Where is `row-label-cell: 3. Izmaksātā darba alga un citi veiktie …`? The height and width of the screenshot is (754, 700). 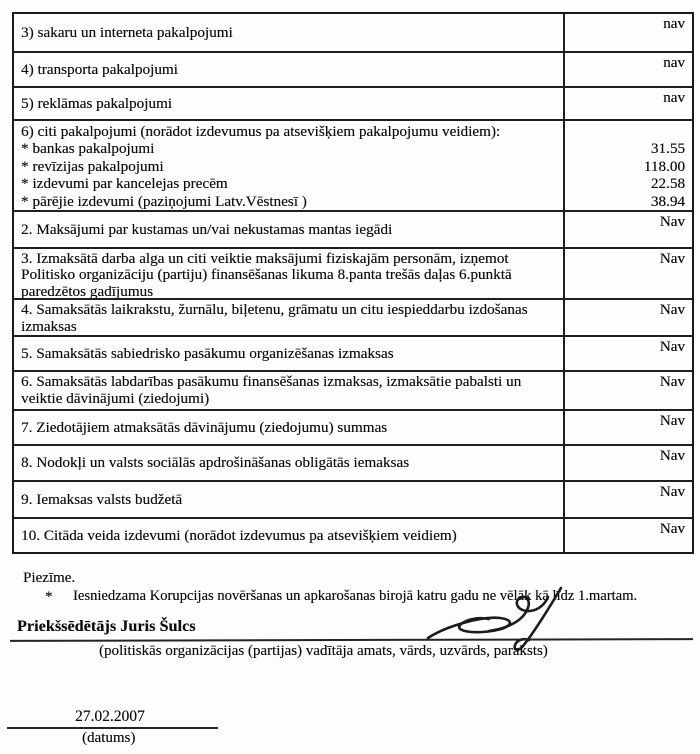 row-label-cell: 3. Izmaksātā darba alga un citi veiktie … is located at coordinates (289, 273).